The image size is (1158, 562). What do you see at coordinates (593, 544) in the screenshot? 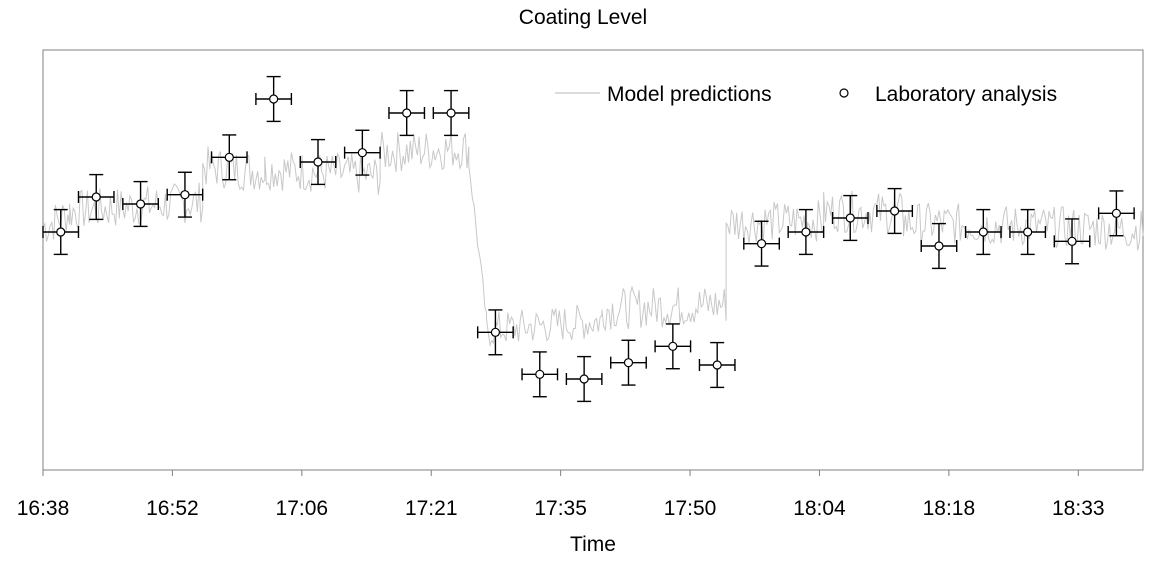
I see `x-axis-label: Time` at bounding box center [593, 544].